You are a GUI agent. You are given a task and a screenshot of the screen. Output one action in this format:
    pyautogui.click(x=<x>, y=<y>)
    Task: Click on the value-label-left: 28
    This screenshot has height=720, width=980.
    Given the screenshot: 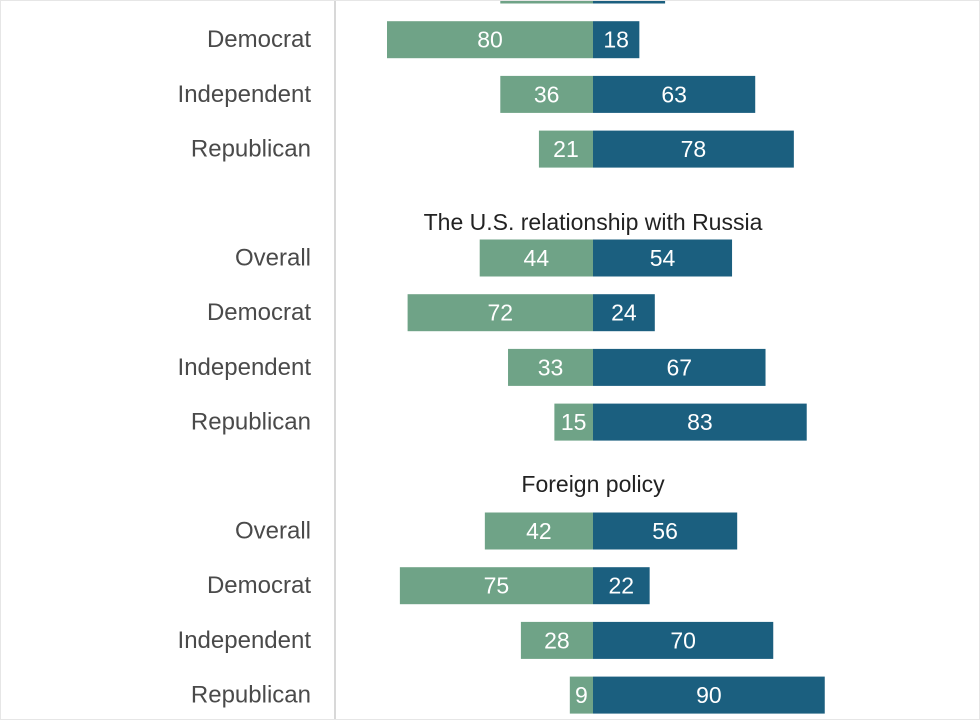 What is the action you would take?
    pyautogui.click(x=557, y=640)
    